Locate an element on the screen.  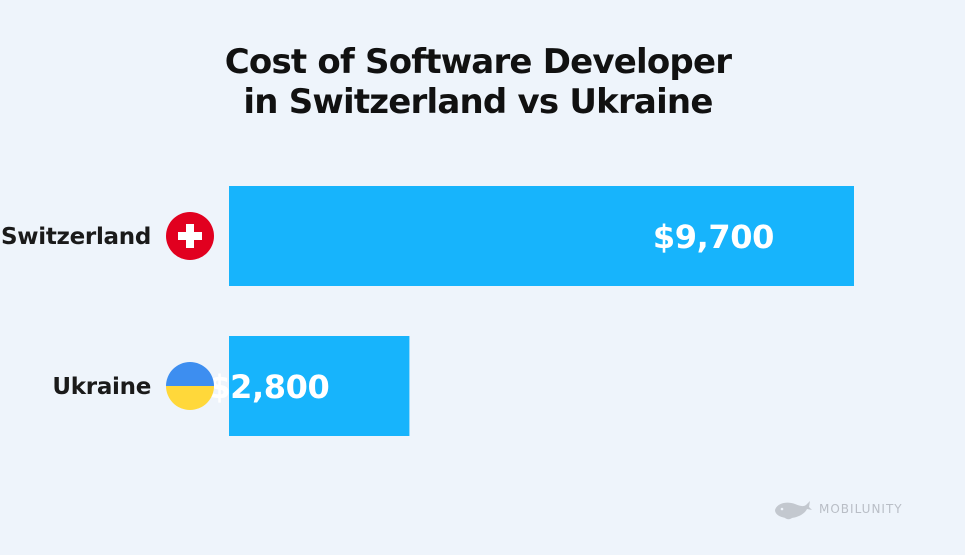
ukraine-flag-top-half is located at coordinates (190, 374).